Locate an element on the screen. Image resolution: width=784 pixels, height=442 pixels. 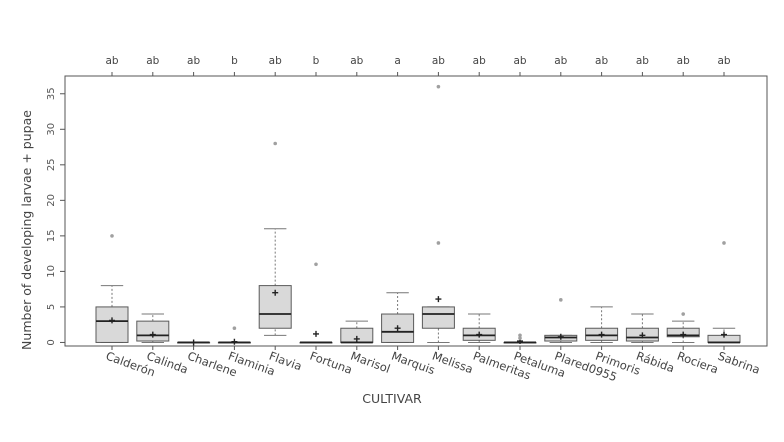
x-axis-title: CULTIVAR is located at coordinates (392, 398).